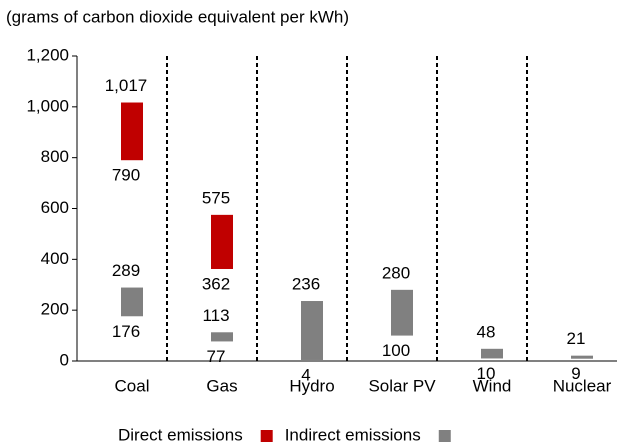 The height and width of the screenshot is (445, 624). I want to click on data-label: 9, so click(575, 373).